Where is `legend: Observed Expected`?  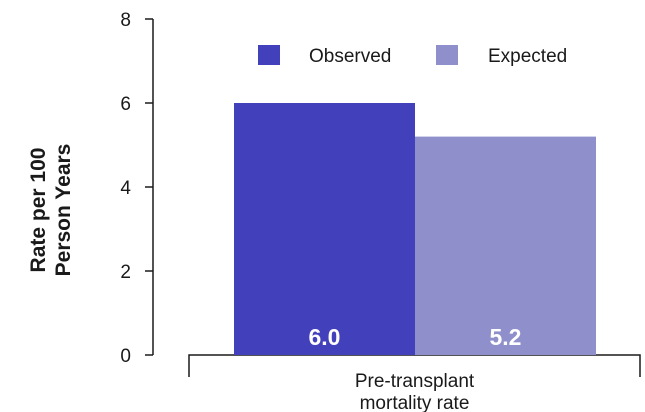
legend: Observed Expected is located at coordinates (412, 56).